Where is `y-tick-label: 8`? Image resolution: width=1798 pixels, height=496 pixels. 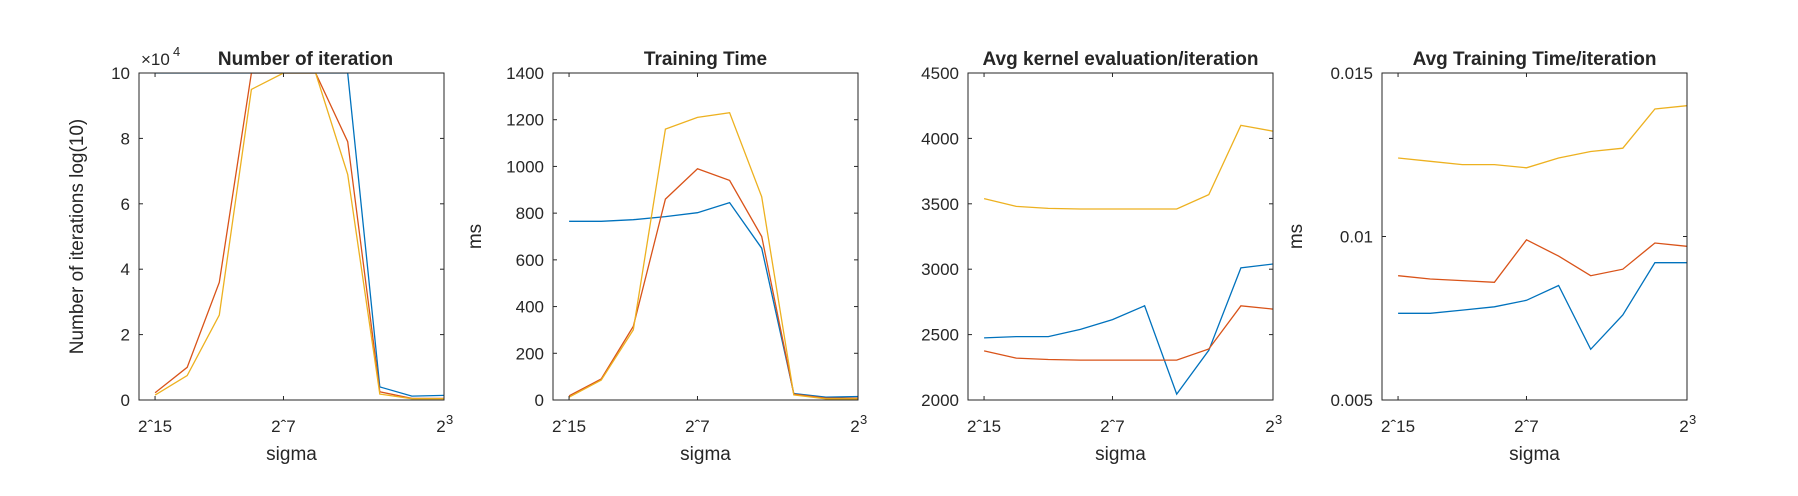 y-tick-label: 8 is located at coordinates (125, 138).